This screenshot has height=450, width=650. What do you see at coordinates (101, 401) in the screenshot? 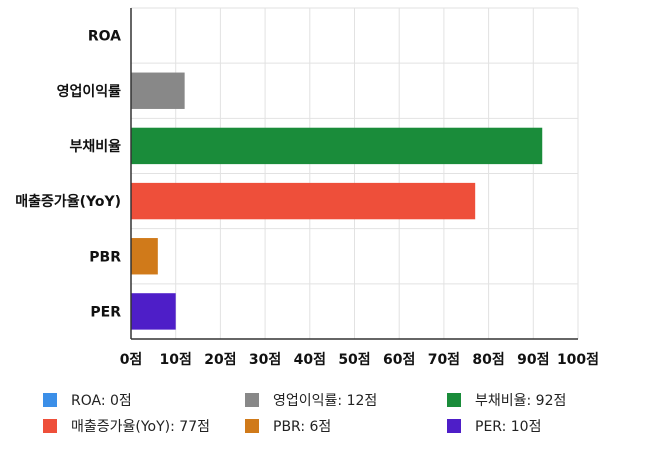
I see `legend-label: ROA: 0점` at bounding box center [101, 401].